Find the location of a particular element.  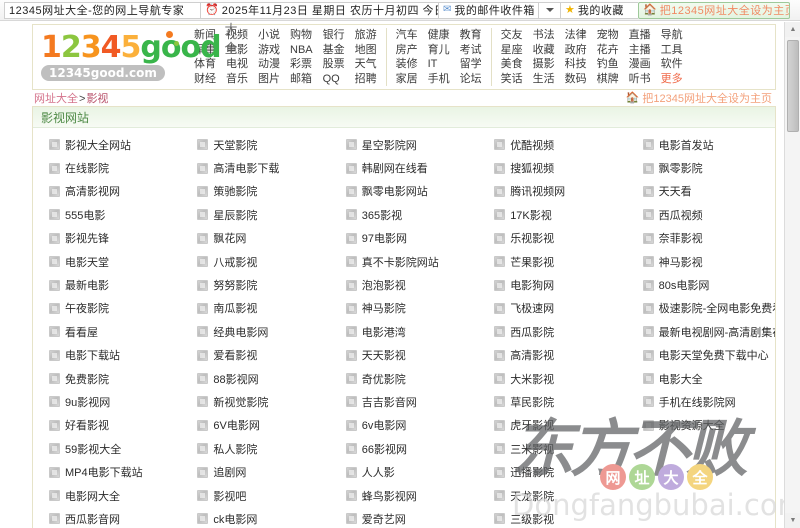

nav-item-房产: 房产 is located at coordinates (406, 49).